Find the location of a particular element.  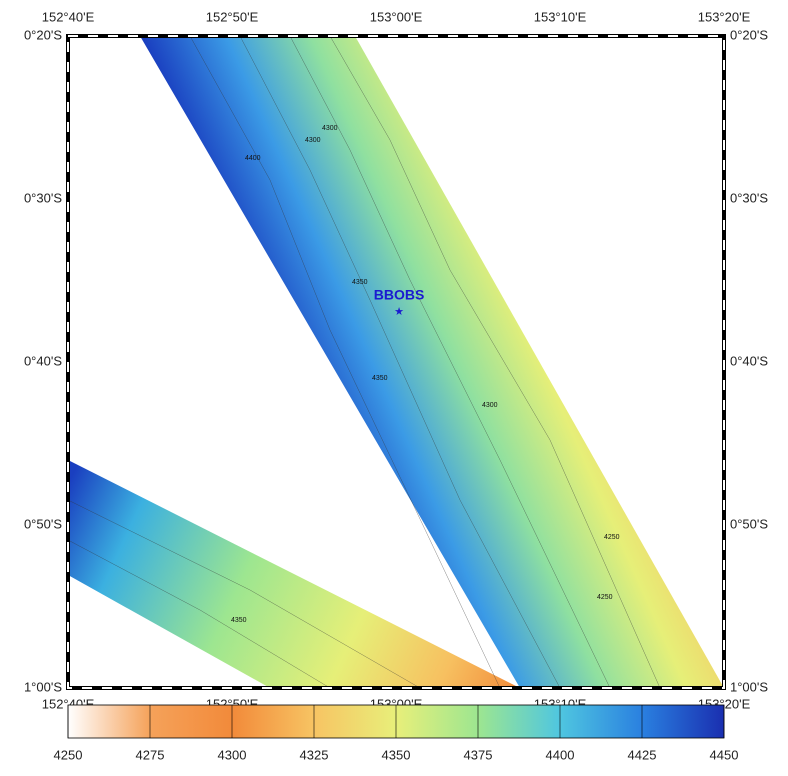

station-label: BBOBS is located at coordinates (399, 295).